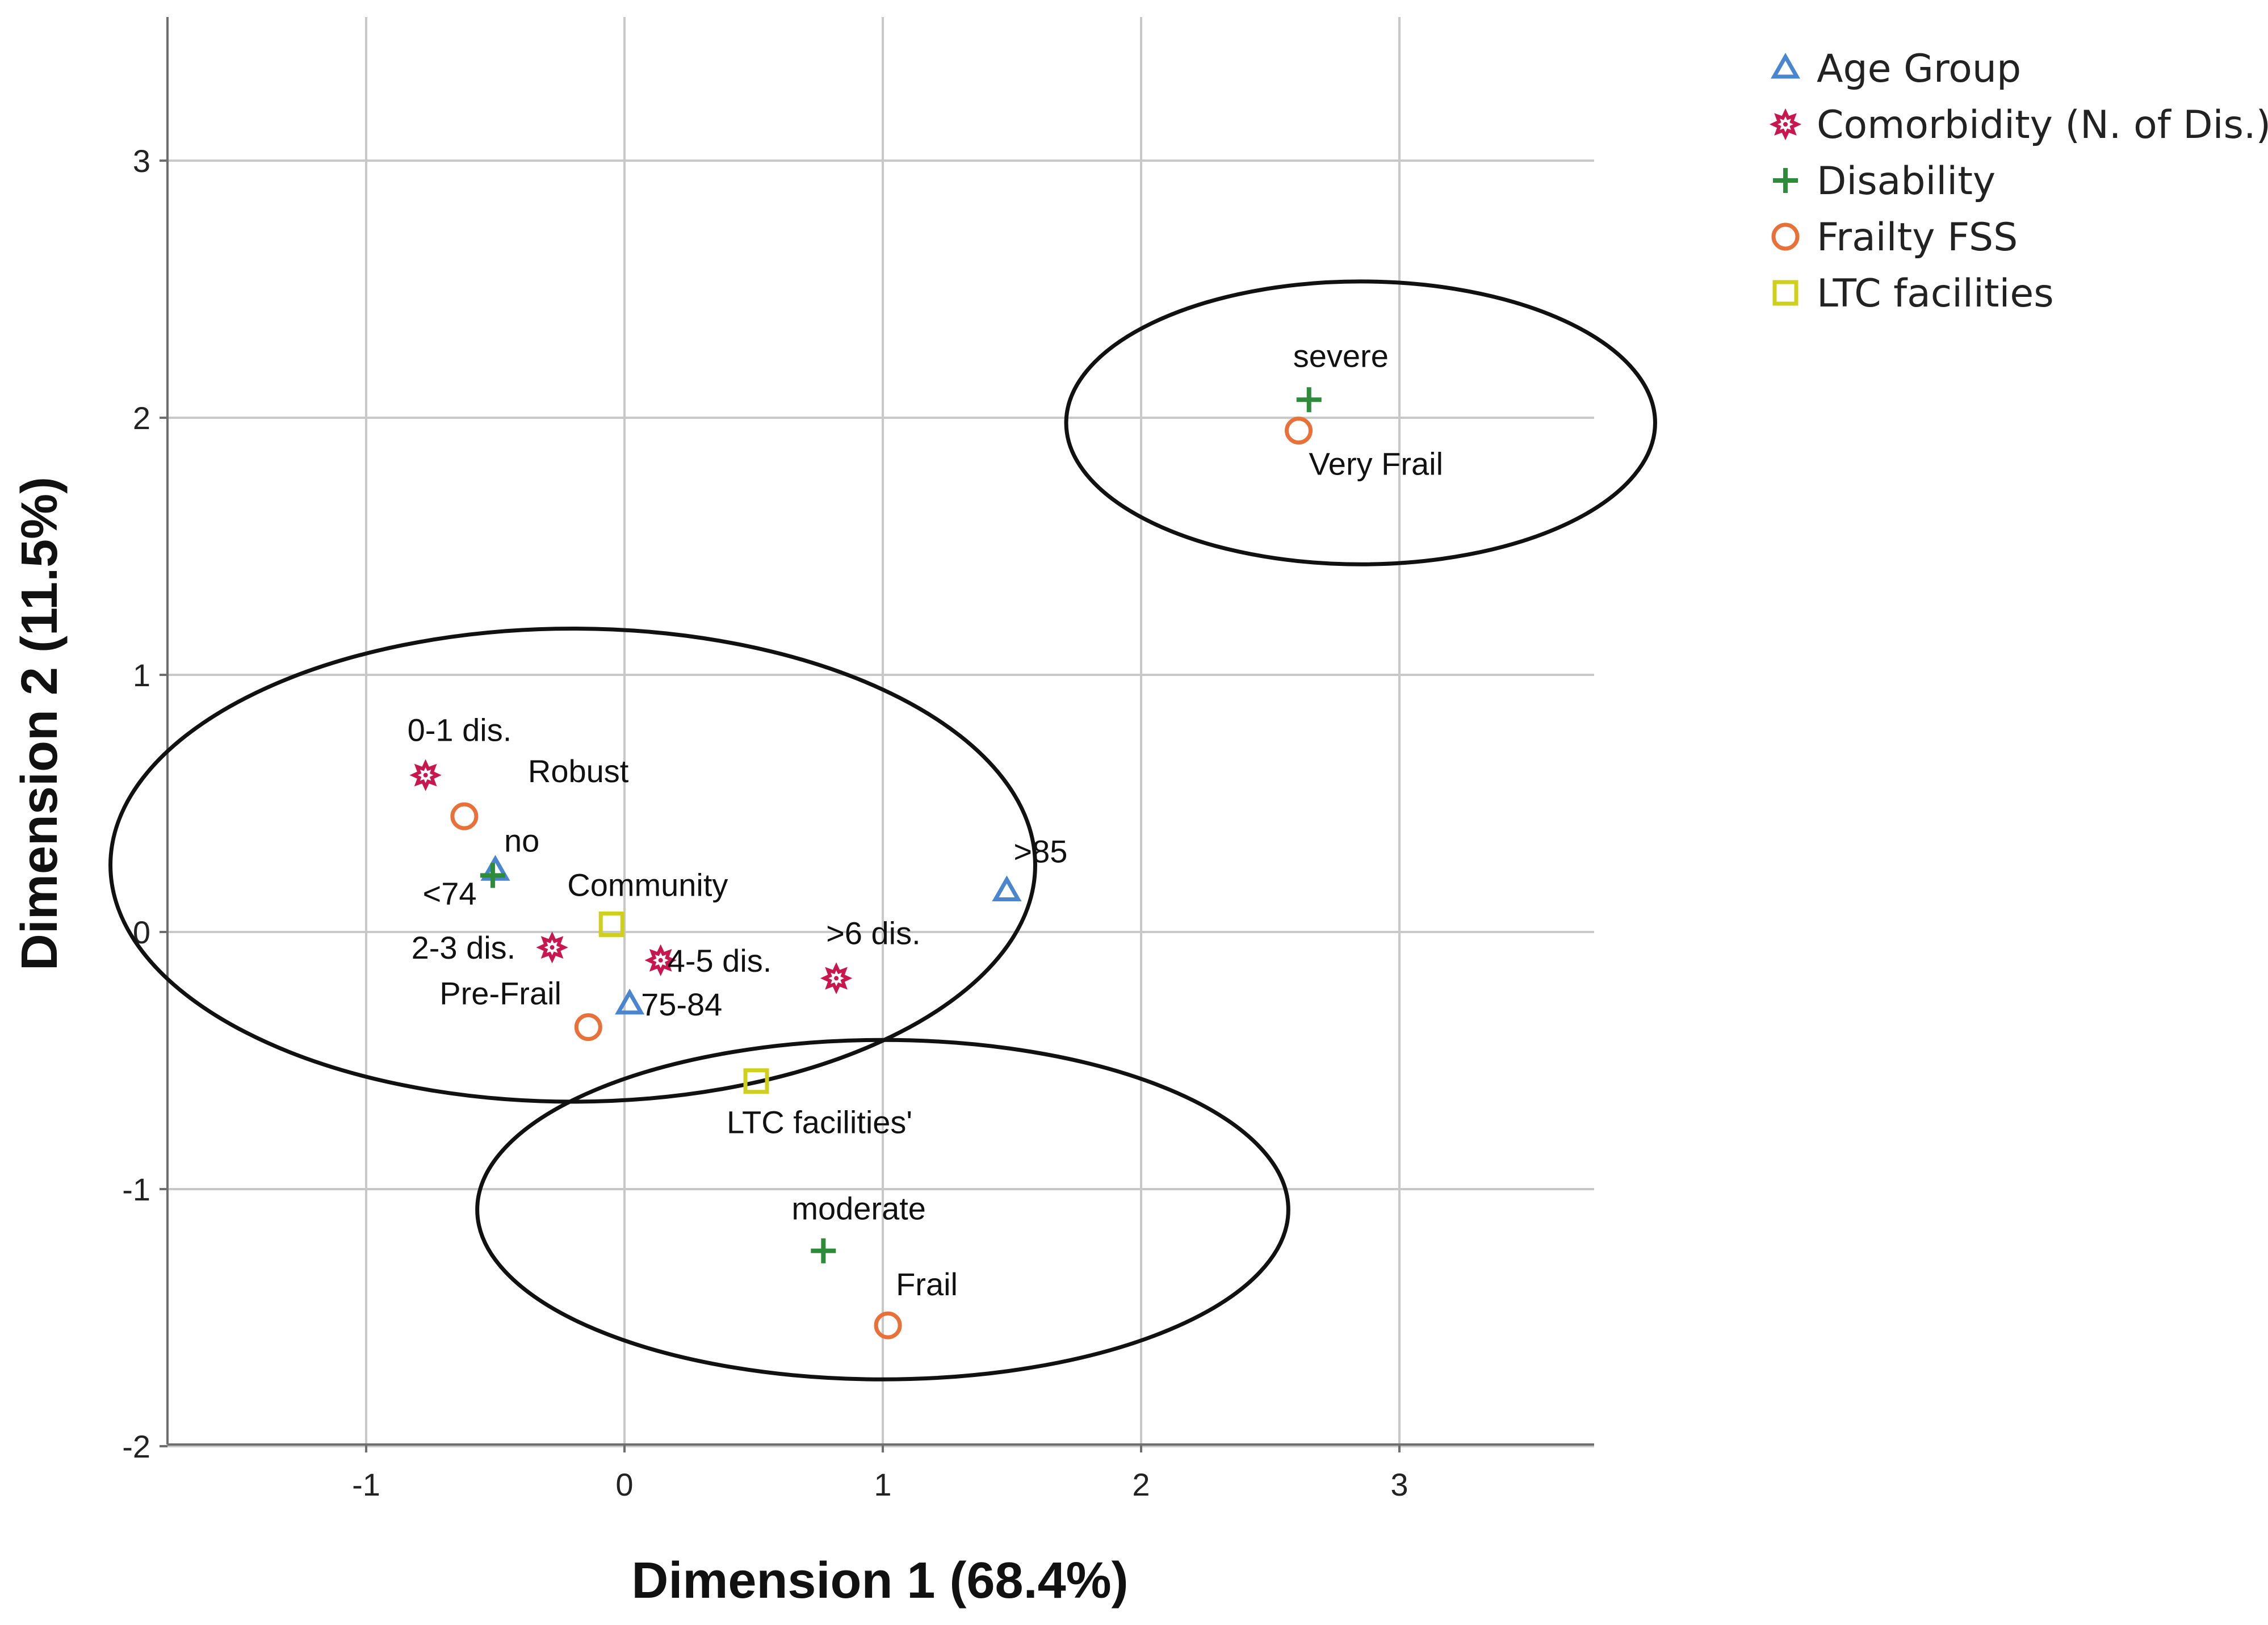  What do you see at coordinates (1141, 1484) in the screenshot?
I see `x-tick-label: 2` at bounding box center [1141, 1484].